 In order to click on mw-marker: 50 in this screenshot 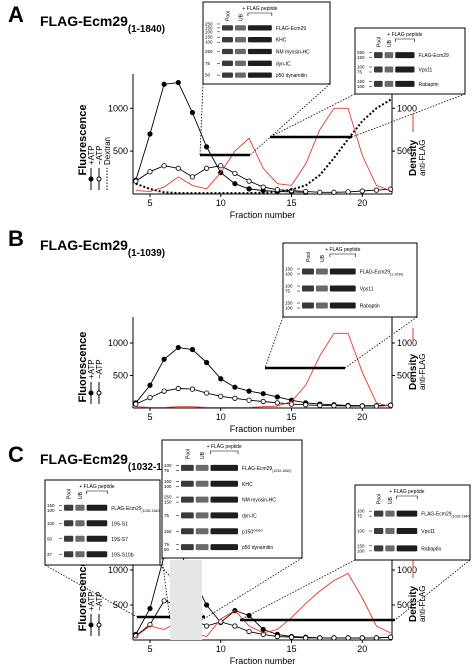, I will do `click(167, 549)`.